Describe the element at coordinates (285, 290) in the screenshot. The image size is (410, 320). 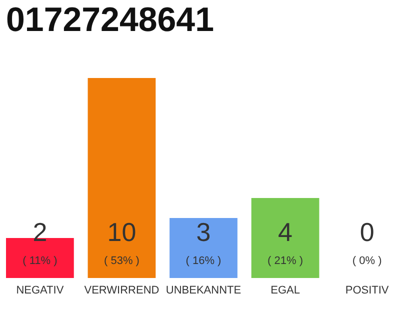
I see `x-tick-label: EGAL` at that location.